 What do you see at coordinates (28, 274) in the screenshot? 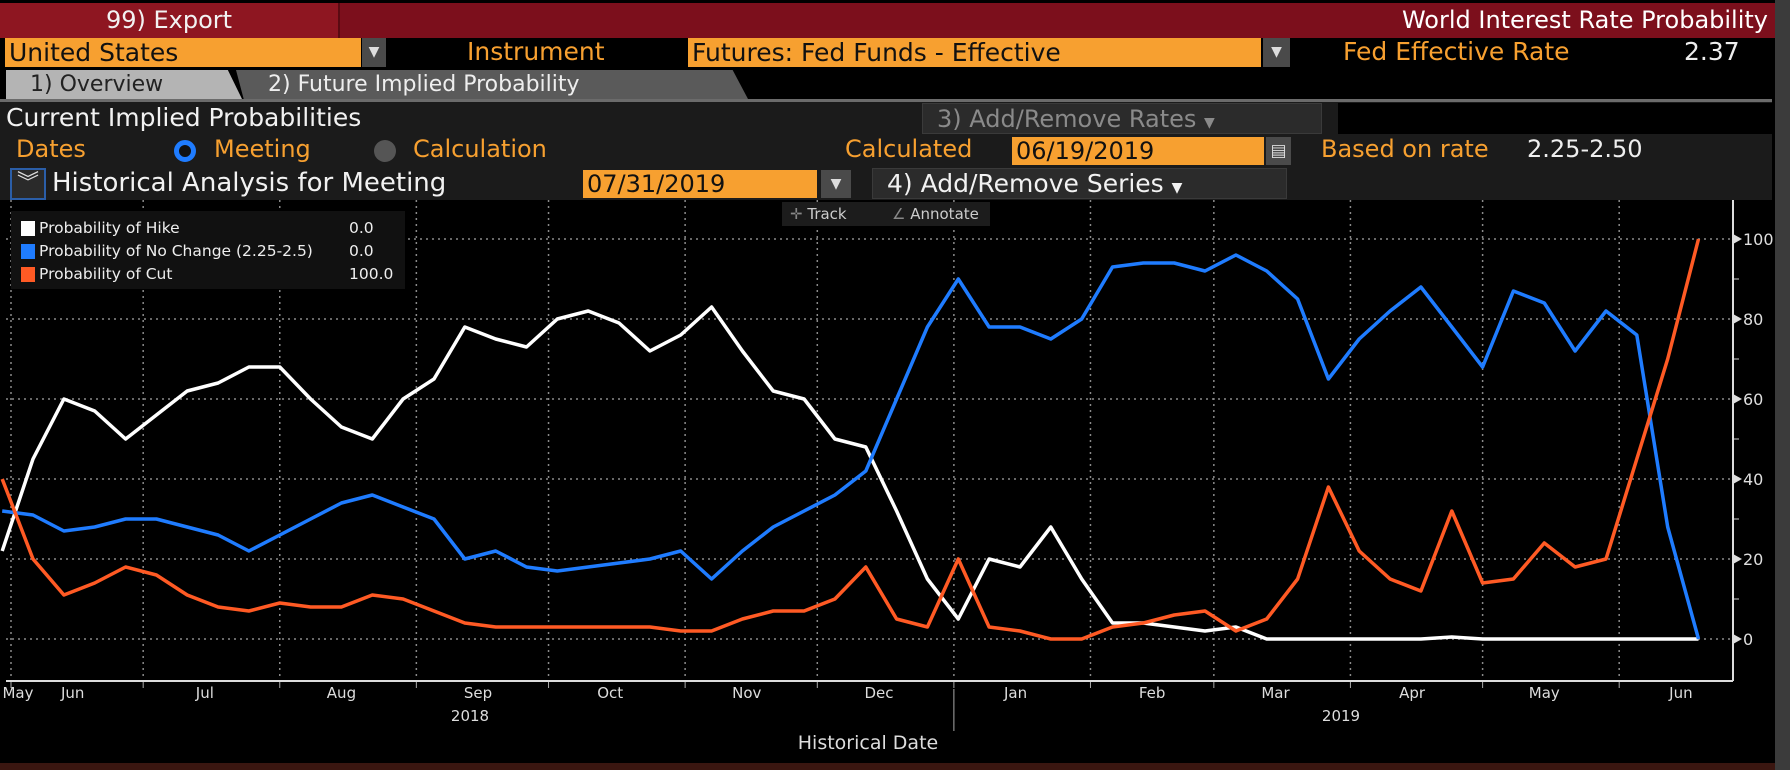
I see `legend-swatch-cut` at bounding box center [28, 274].